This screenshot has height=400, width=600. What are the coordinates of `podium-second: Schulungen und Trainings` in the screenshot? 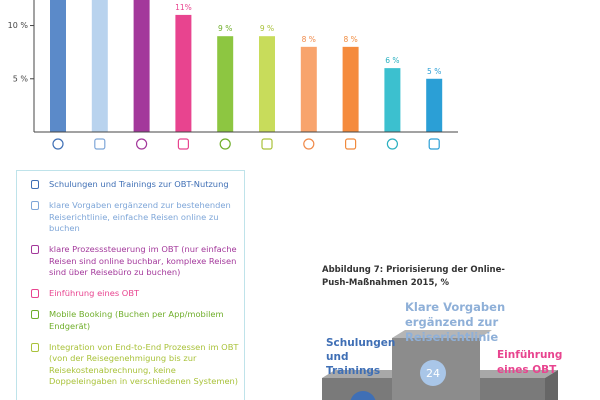 It's located at (361, 357).